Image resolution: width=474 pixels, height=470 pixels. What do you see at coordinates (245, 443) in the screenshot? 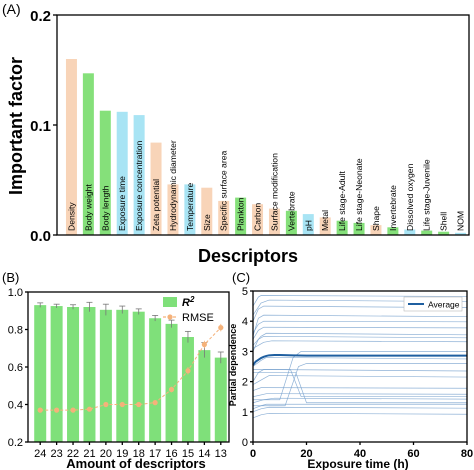
I see `y-tick-label: 0` at bounding box center [245, 443].